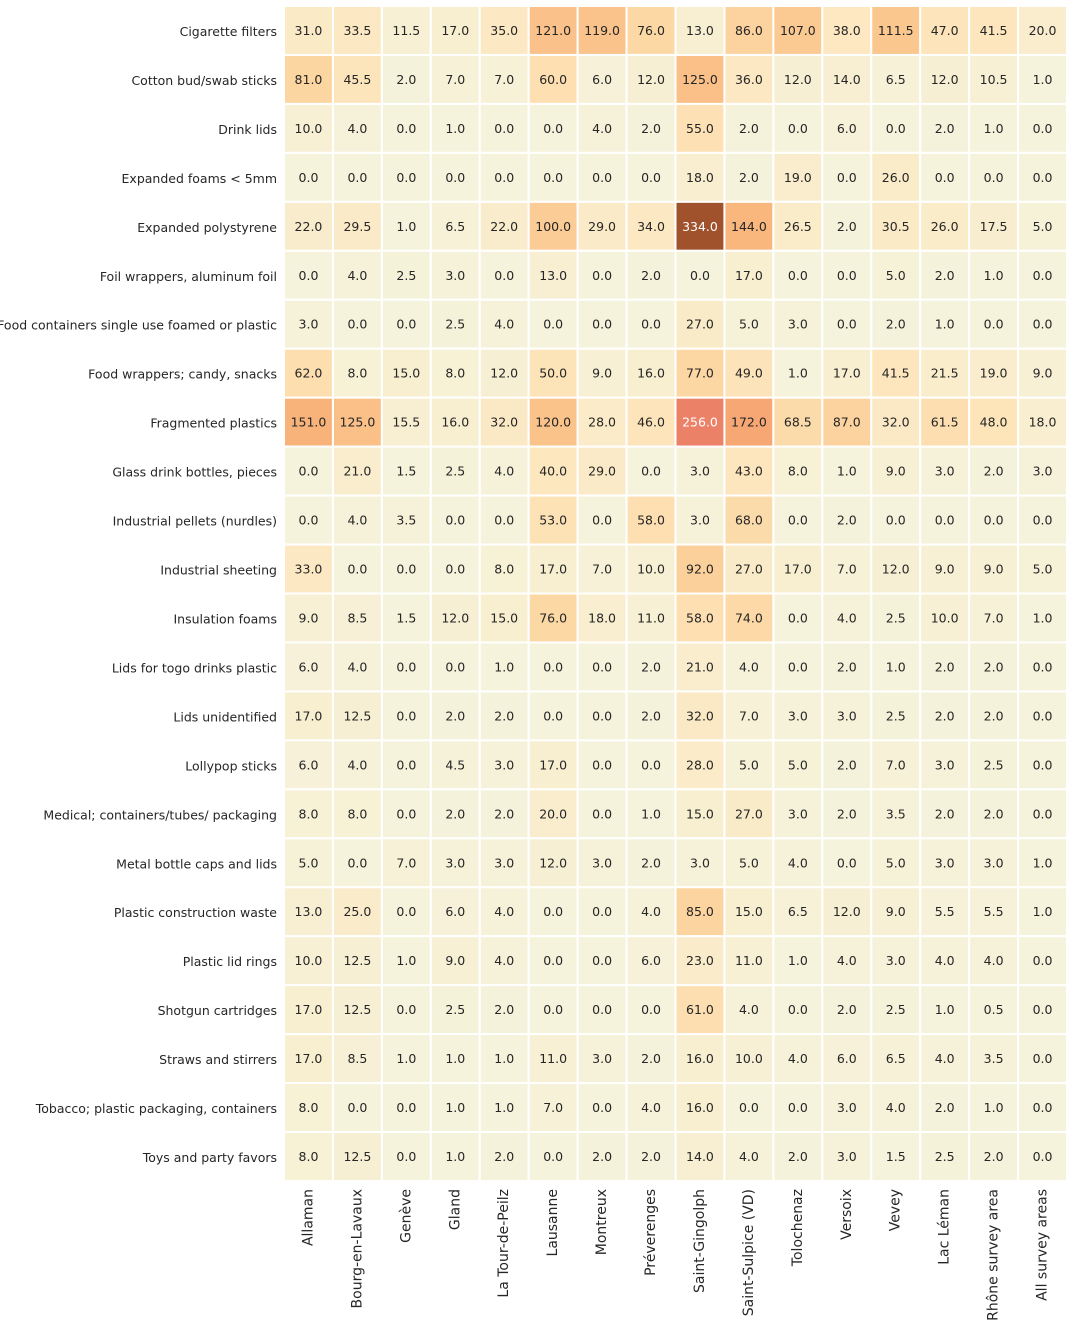 Image resolution: width=1073 pixels, height=1327 pixels. What do you see at coordinates (308, 1217) in the screenshot?
I see `column-tick-label: Allaman` at bounding box center [308, 1217].